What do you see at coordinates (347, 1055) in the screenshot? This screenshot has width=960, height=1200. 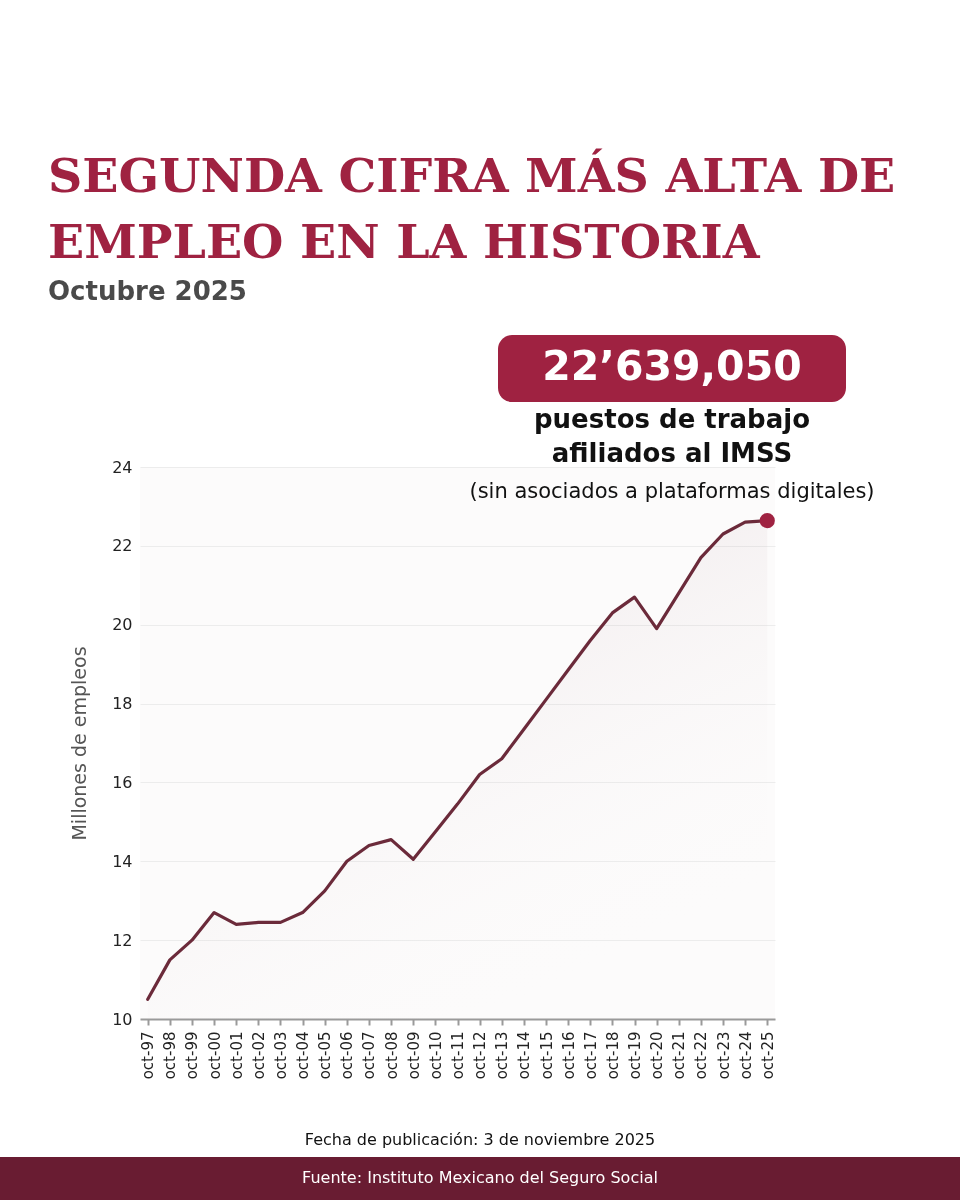 I see `x-tick-label: oct-06` at bounding box center [347, 1055].